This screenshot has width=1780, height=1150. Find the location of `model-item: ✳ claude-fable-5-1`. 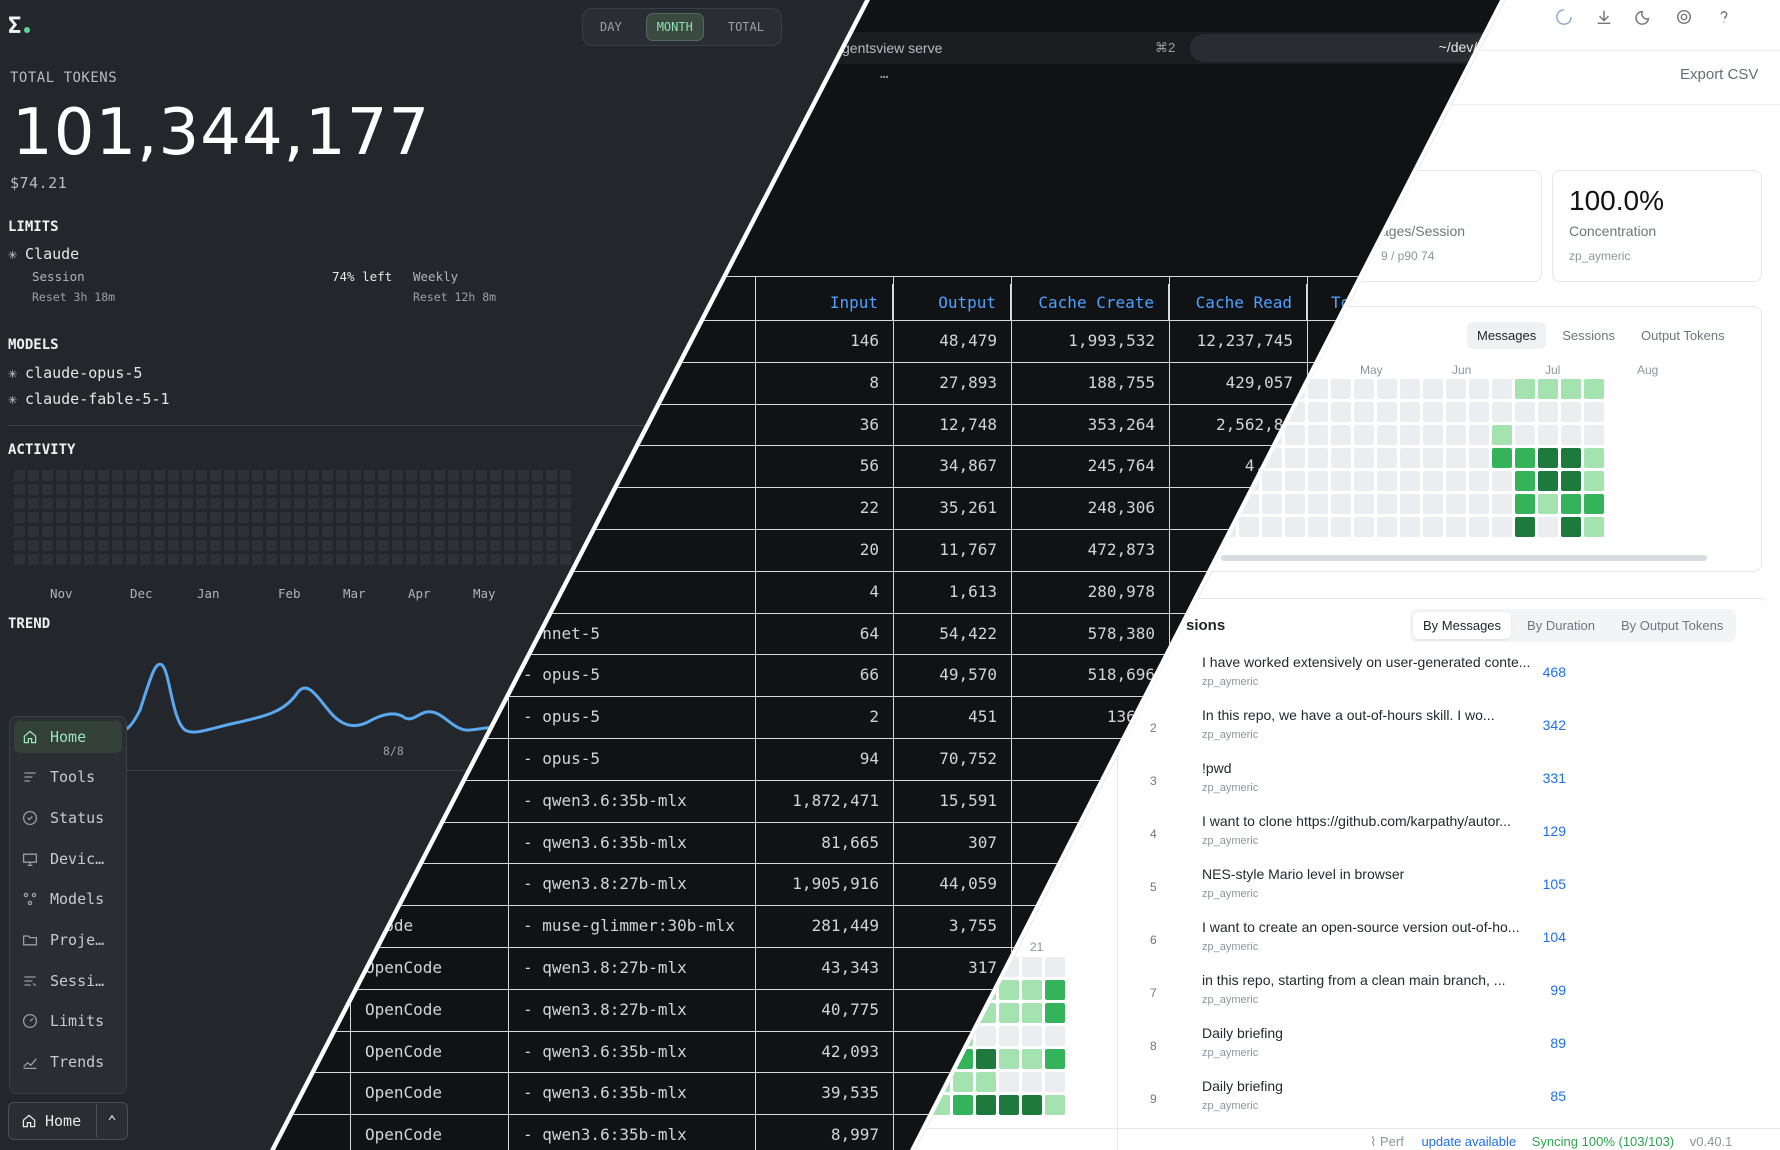

model-item: ✳ claude-fable-5-1 is located at coordinates (89, 399).